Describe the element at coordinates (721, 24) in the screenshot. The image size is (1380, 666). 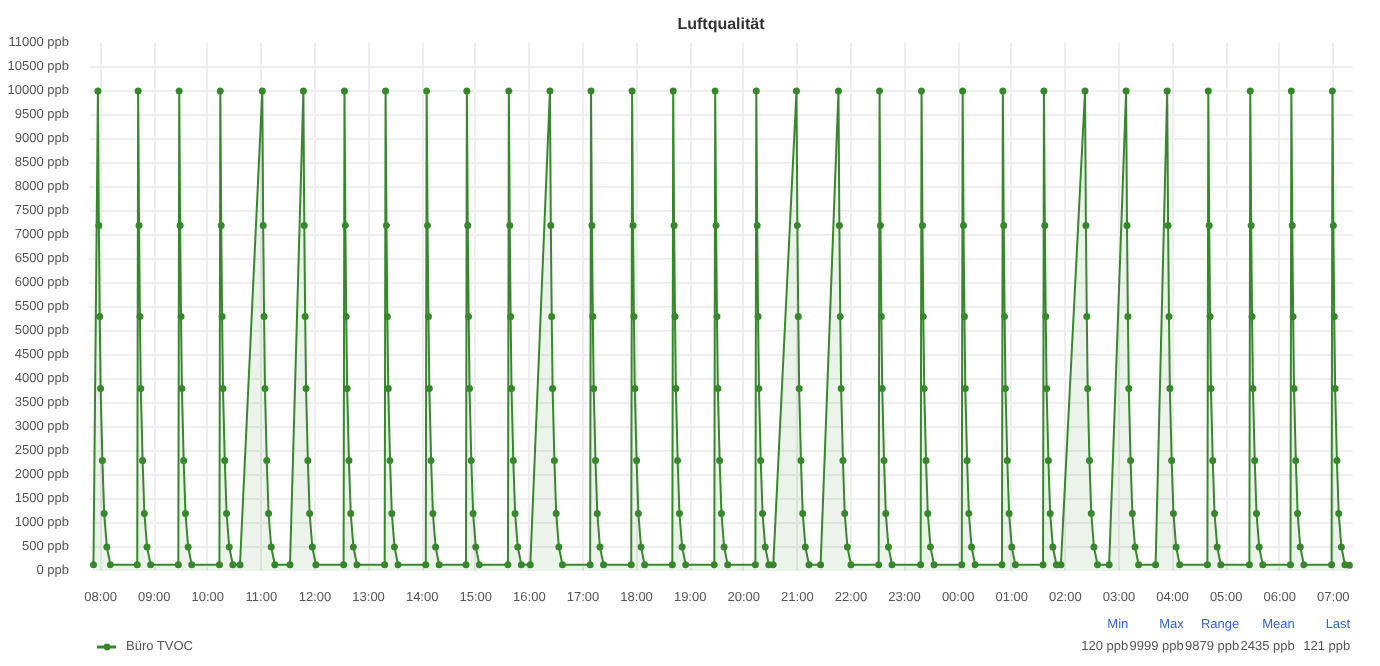
I see `chart-title: Luftqualität` at that location.